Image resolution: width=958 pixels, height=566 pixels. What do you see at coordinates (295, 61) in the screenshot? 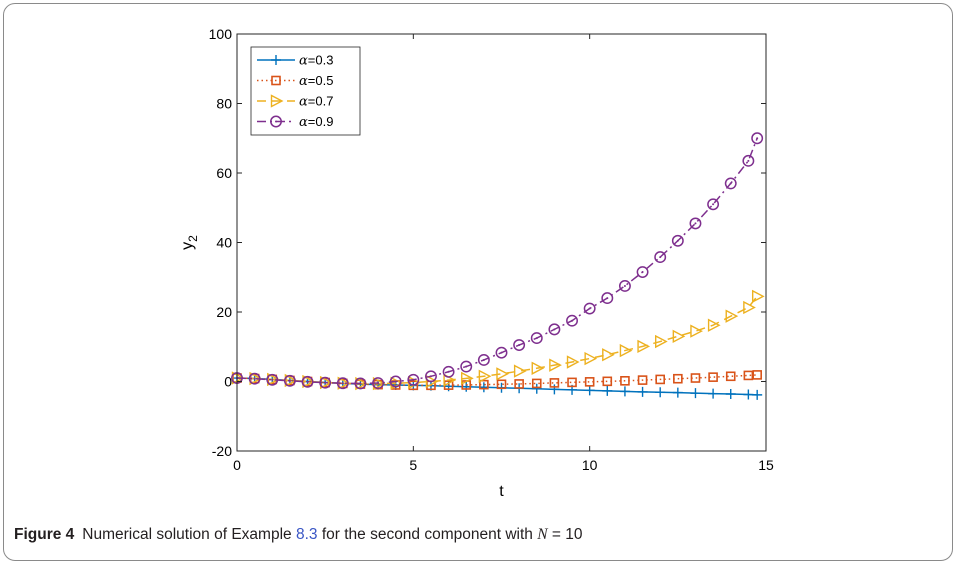
I see `legend-entry: α=0.3` at bounding box center [295, 61].